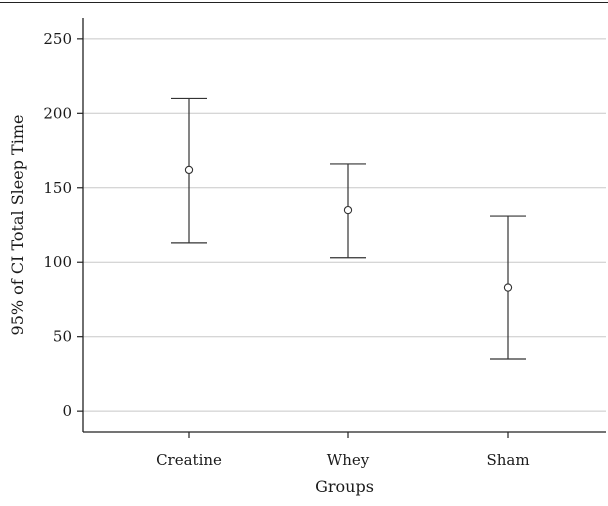 The width and height of the screenshot is (608, 506). What do you see at coordinates (507, 460) in the screenshot?
I see `x-tick-label: Sham` at bounding box center [507, 460].